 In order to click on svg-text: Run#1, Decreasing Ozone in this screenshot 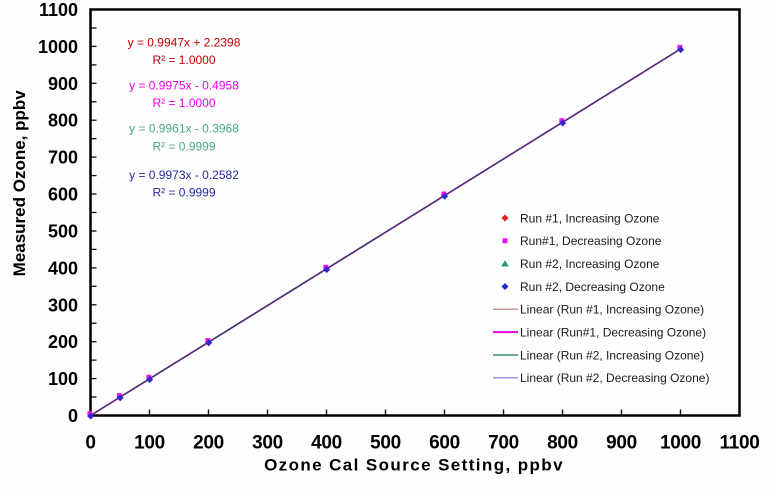, I will do `click(591, 241)`.